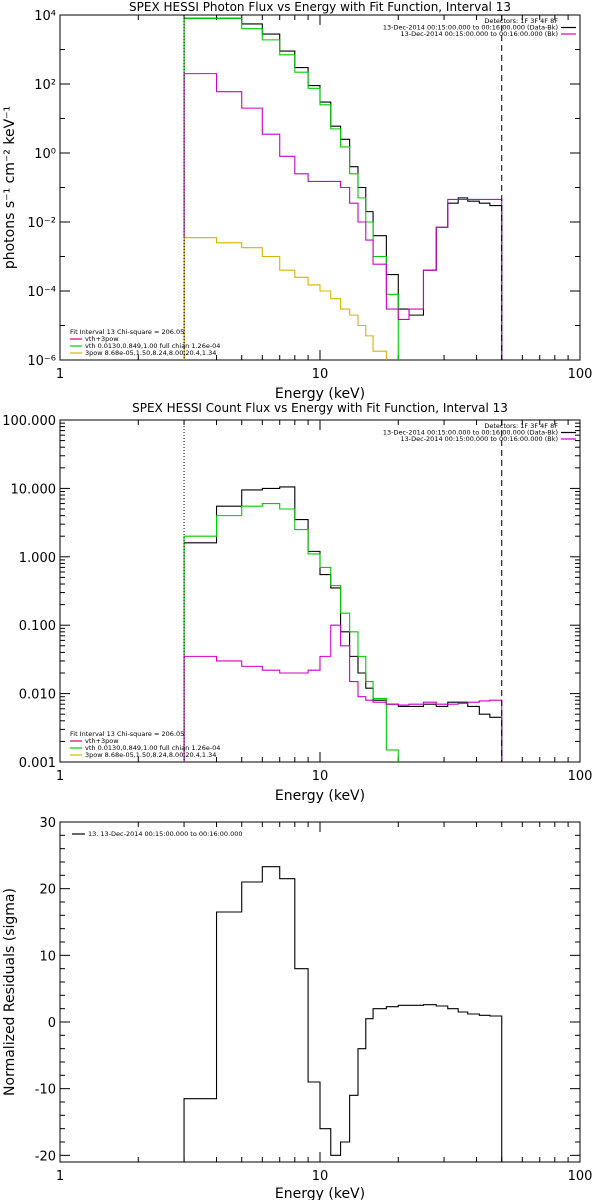 The height and width of the screenshot is (1200, 600). Describe the element at coordinates (47, 956) in the screenshot. I see `y-tick-label: 10` at that location.